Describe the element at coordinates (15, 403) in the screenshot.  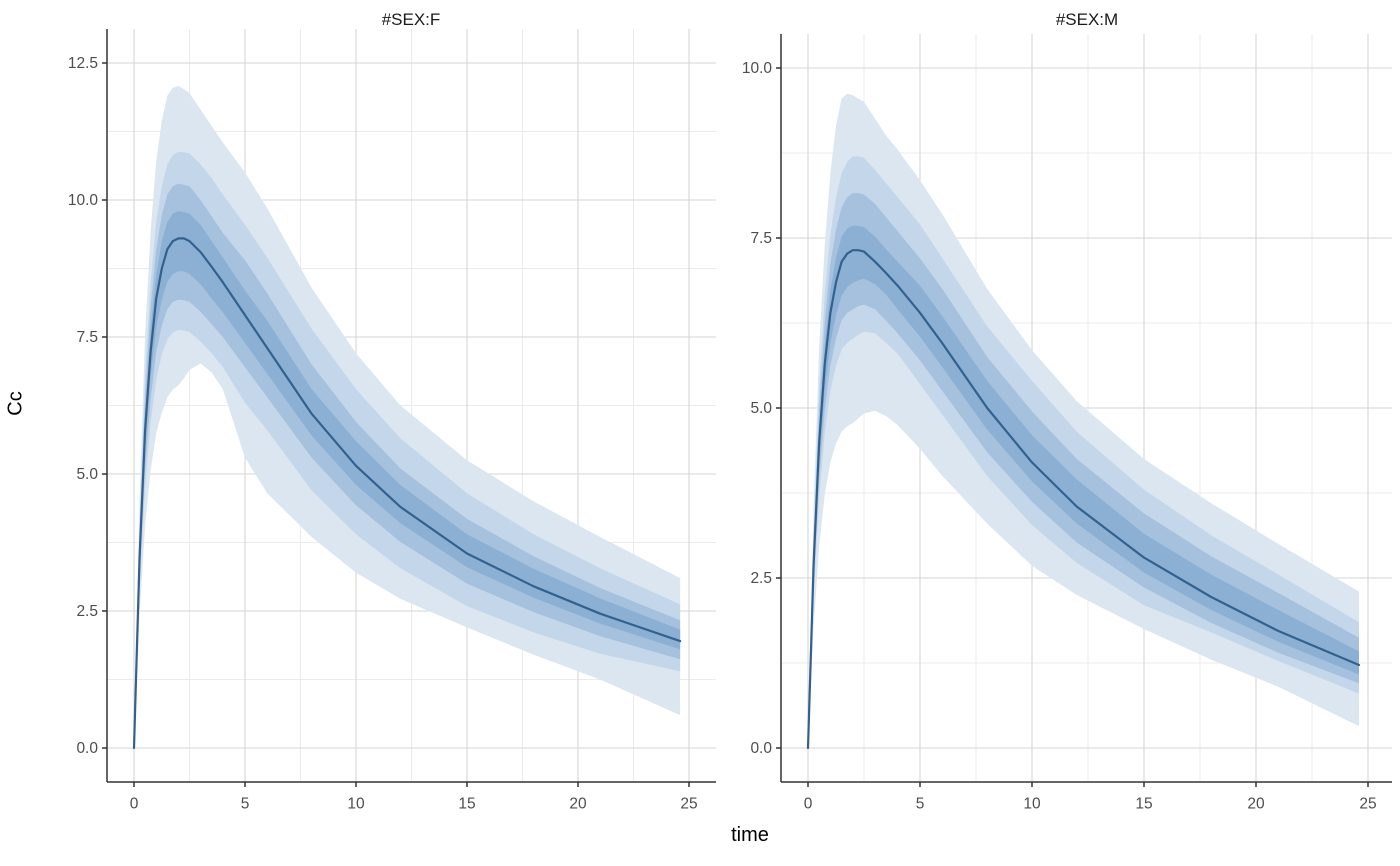
I see `y-axis-title: Cc` at that location.